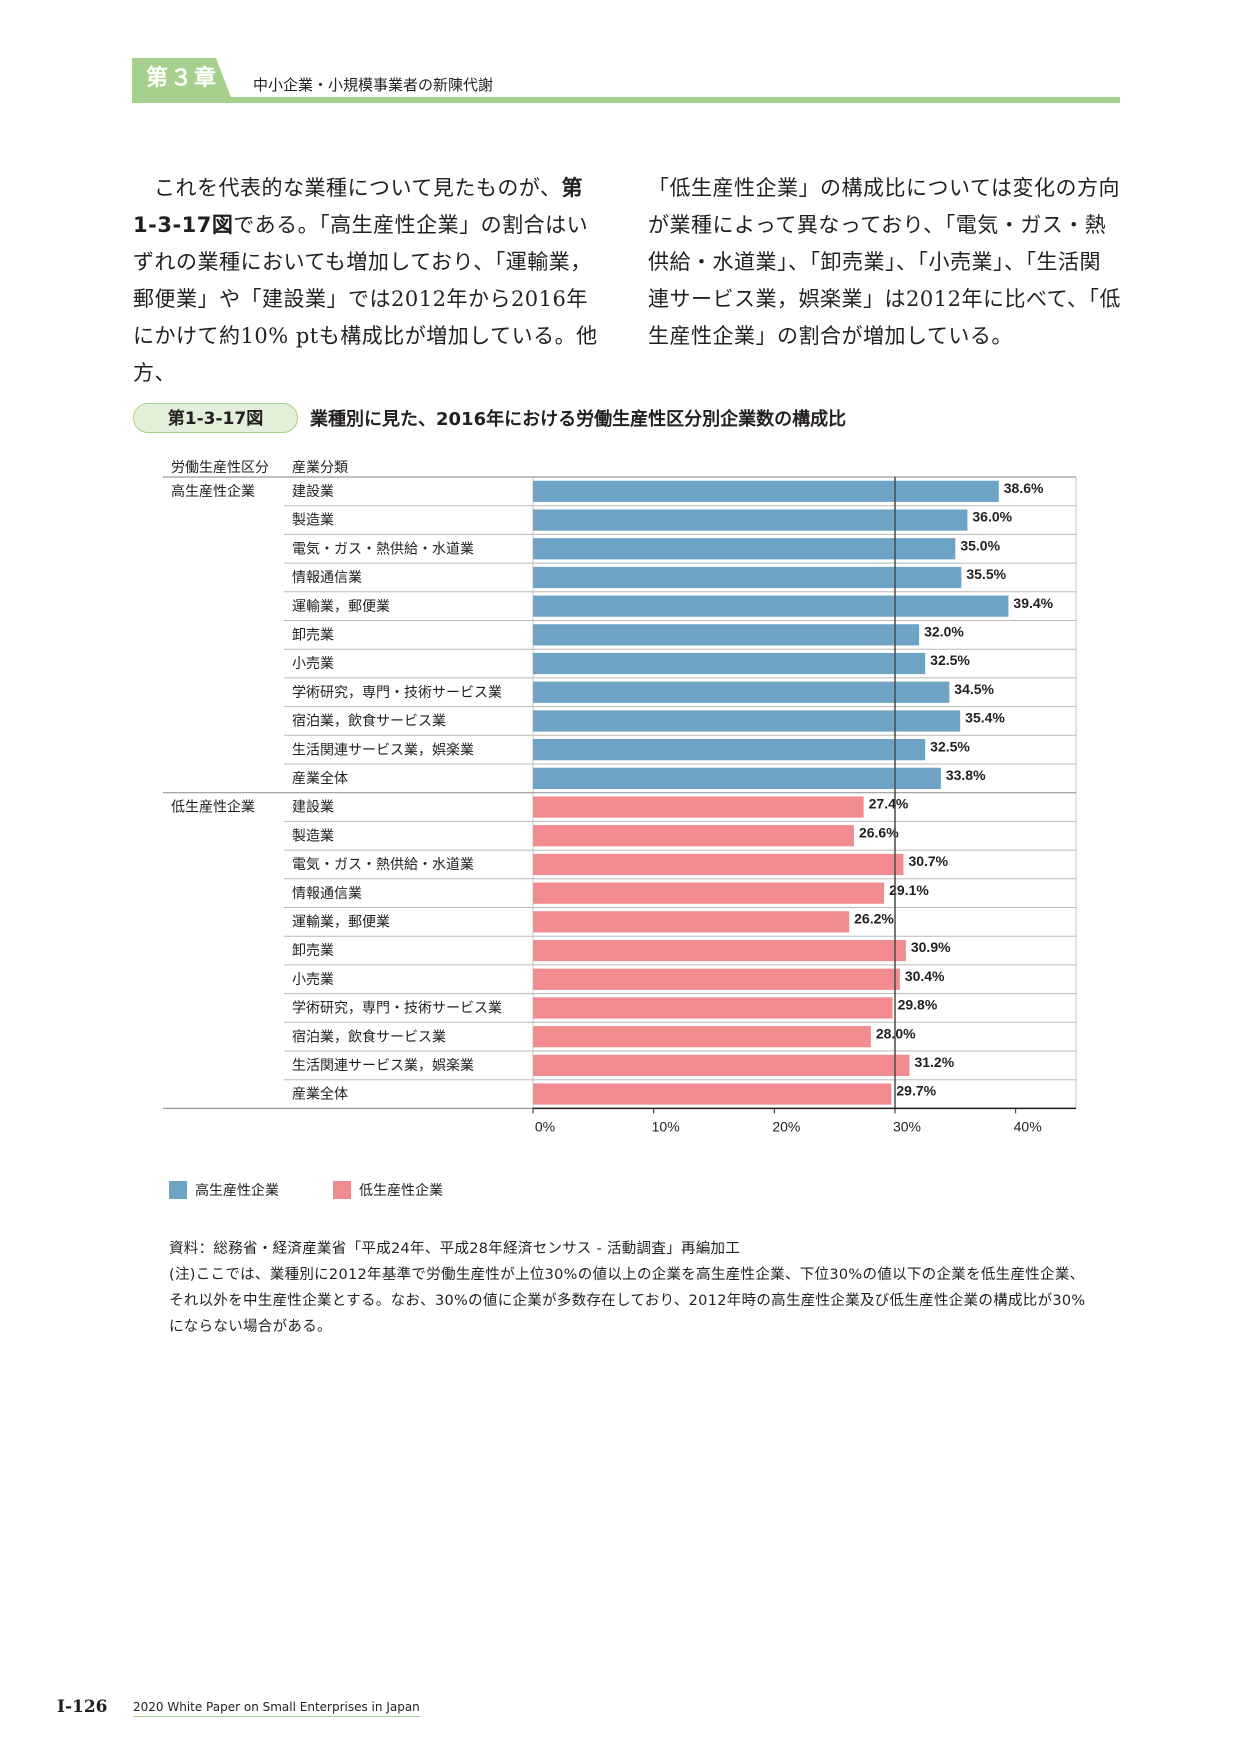 The height and width of the screenshot is (1754, 1241). Describe the element at coordinates (666, 1126) in the screenshot. I see `x-tick-label: 10%` at that location.